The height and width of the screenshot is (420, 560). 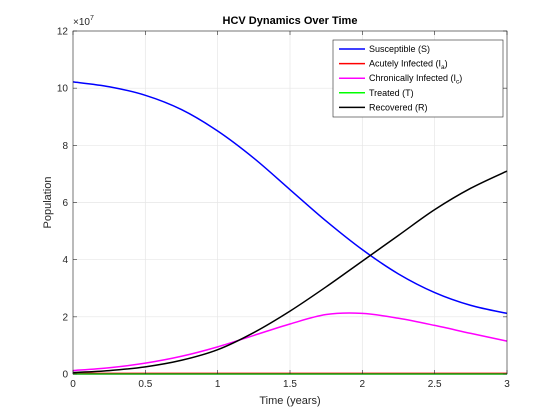 I want to click on x-tick-label: 2, so click(x=363, y=384).